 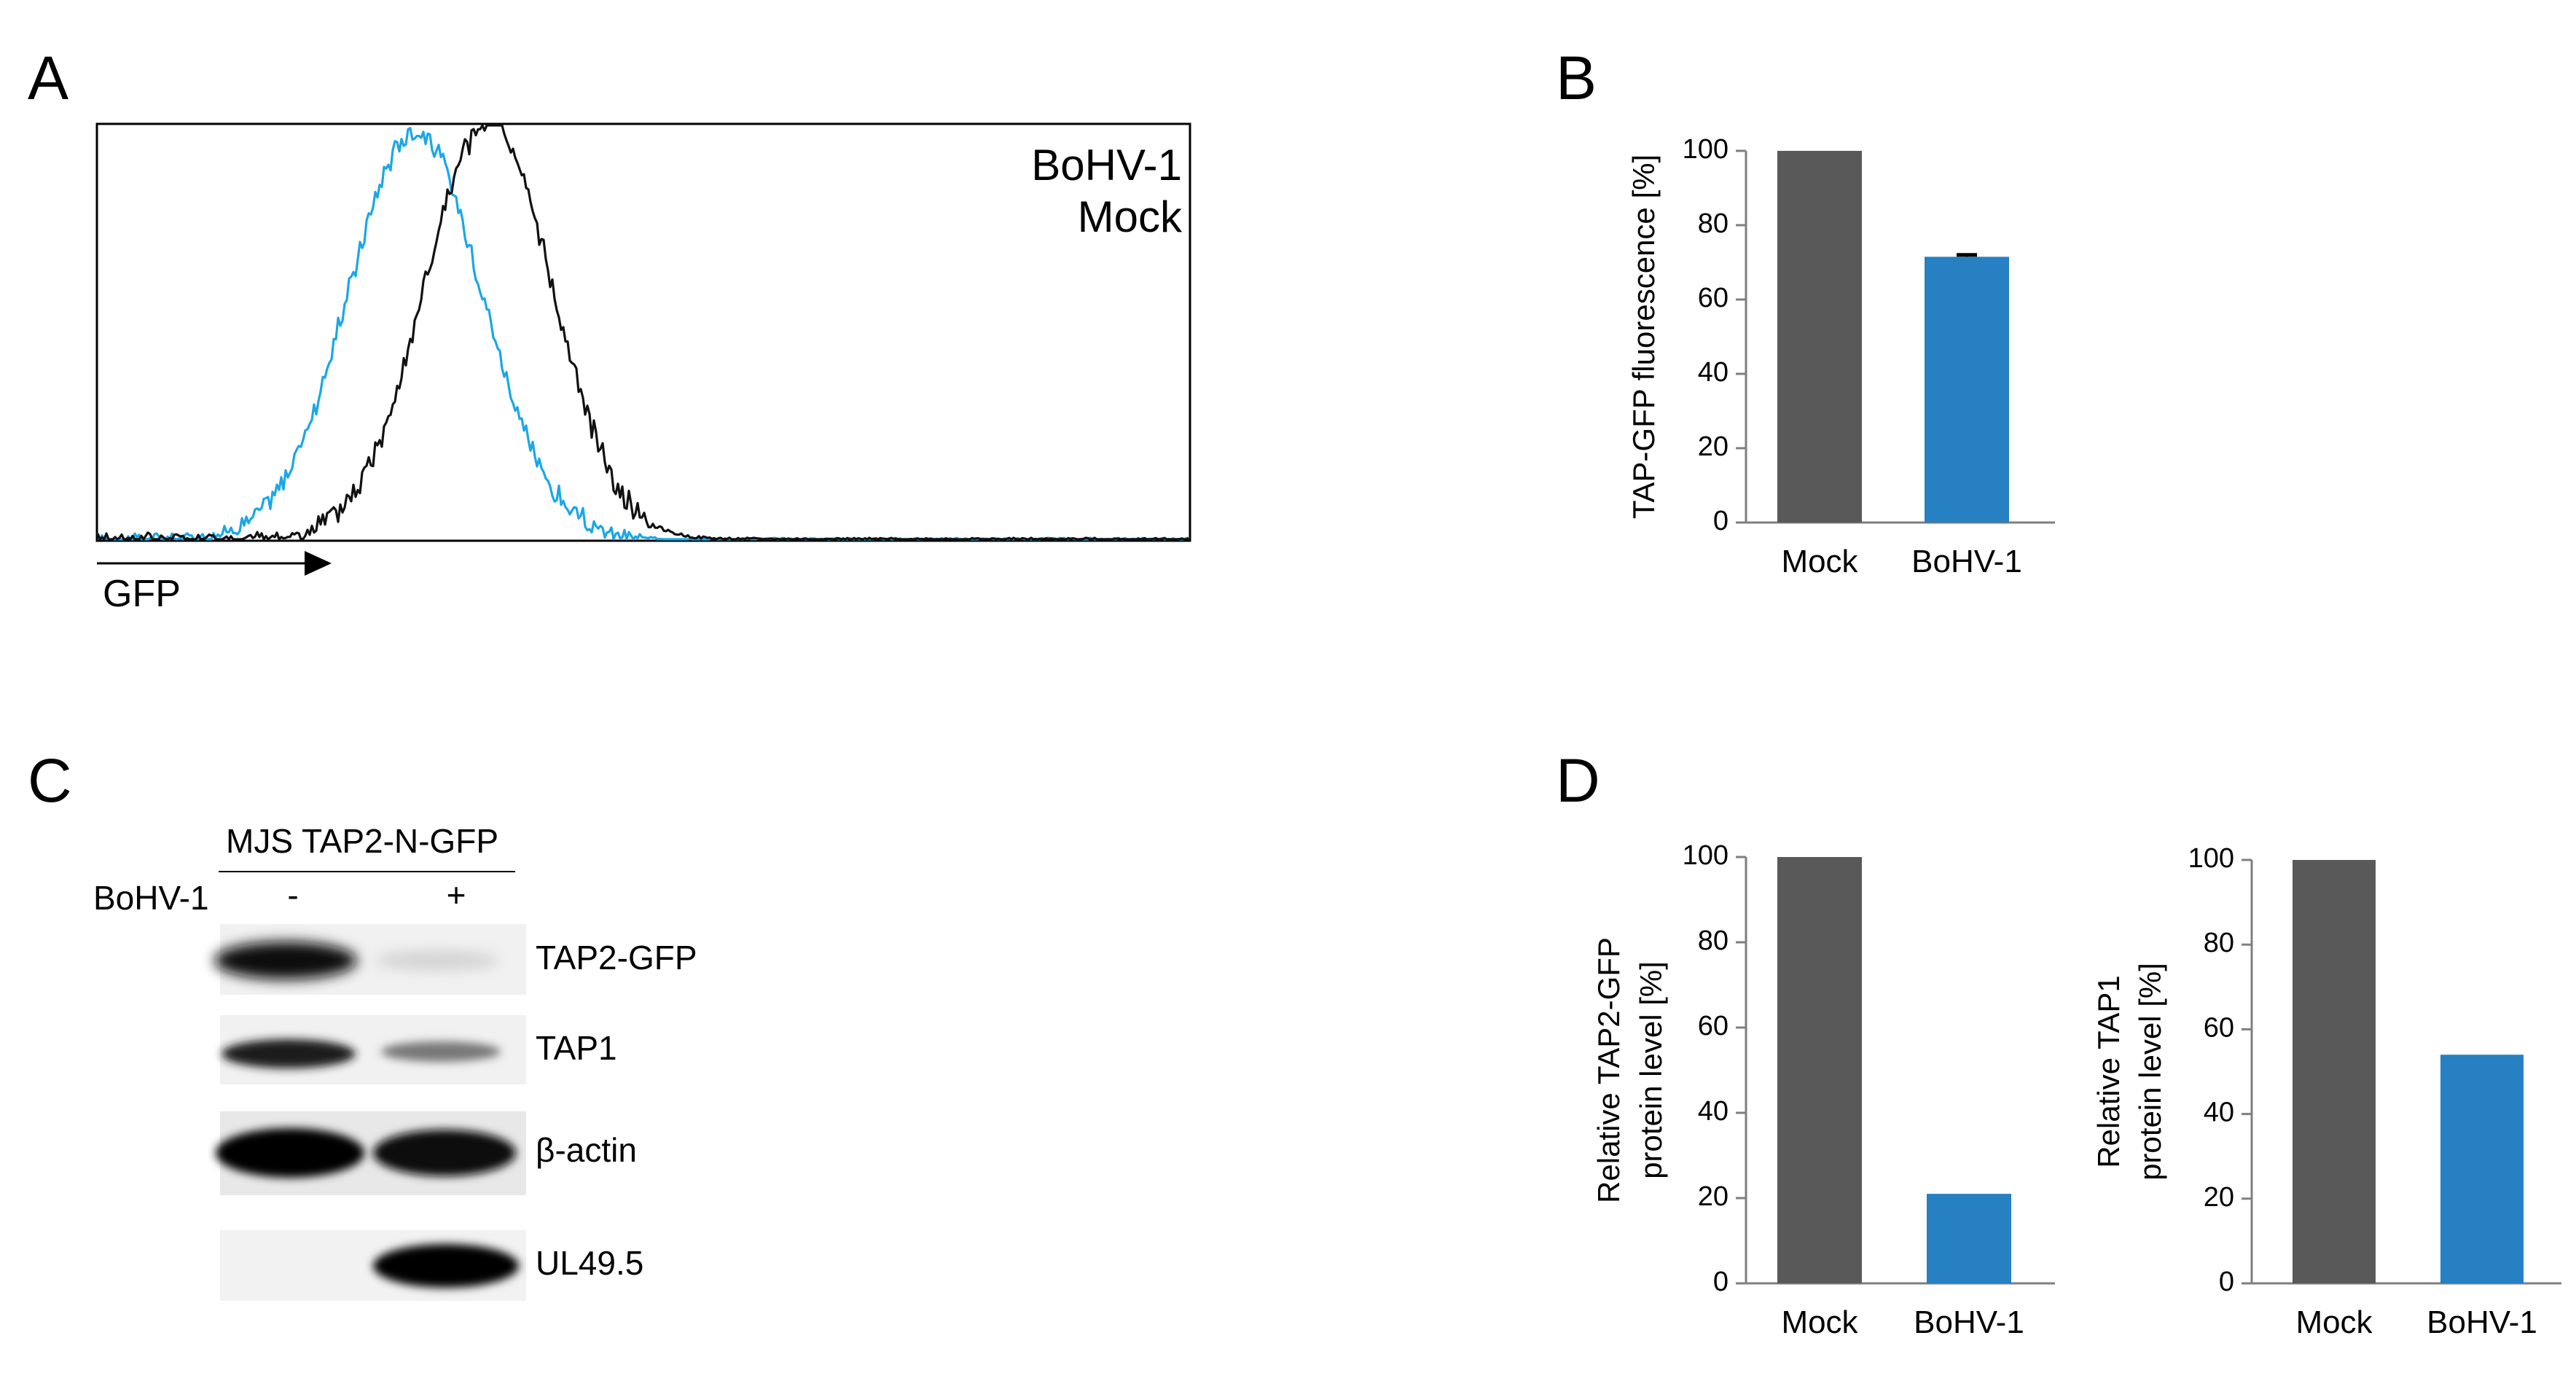 What do you see at coordinates (1651, 1070) in the screenshot?
I see `tap2-chart-y-axis-title: protein level [%]` at bounding box center [1651, 1070].